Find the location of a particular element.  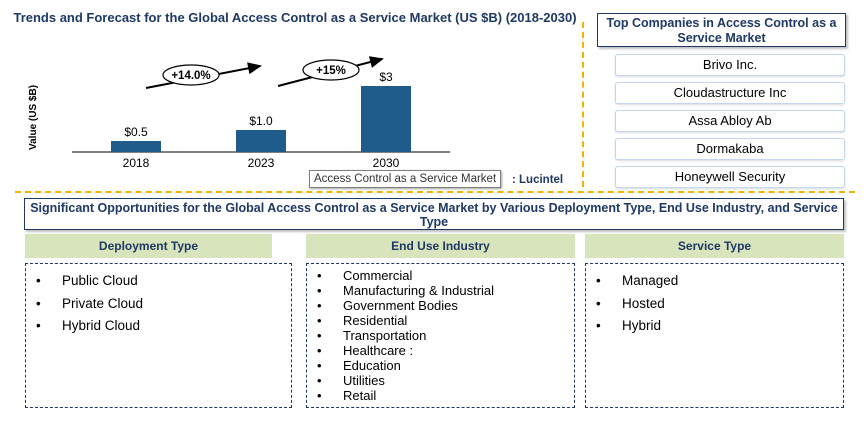

growth-label: +14.0% is located at coordinates (190, 76).